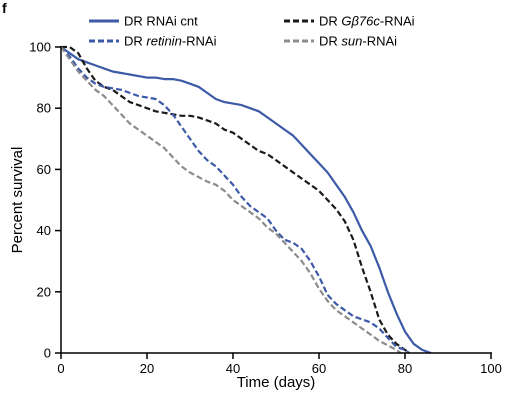 This screenshot has width=519, height=407. Describe the element at coordinates (367, 21) in the screenshot. I see `legend-label-gbeta76c-rnai: DR Gβ76c-RNAi` at that location.